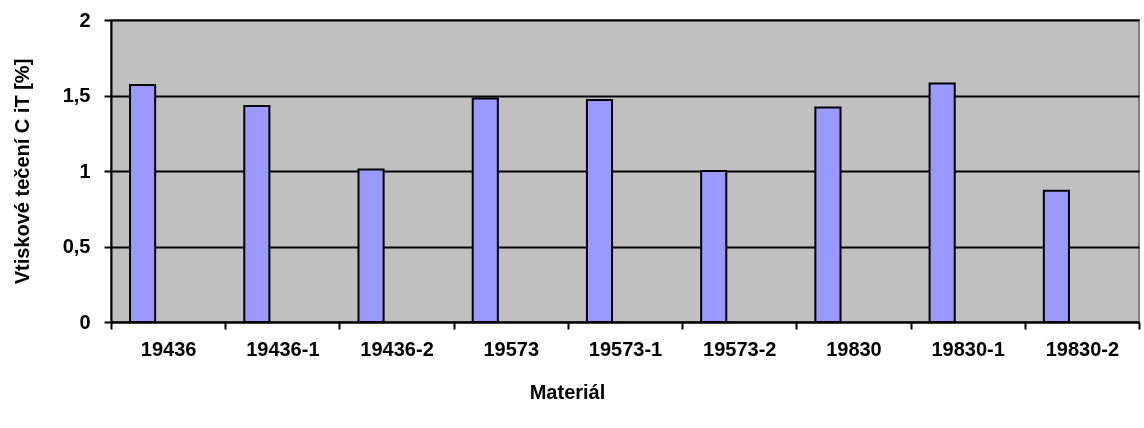 This screenshot has height=428, width=1144. I want to click on x-tick-label: 19830-2, so click(1082, 348).